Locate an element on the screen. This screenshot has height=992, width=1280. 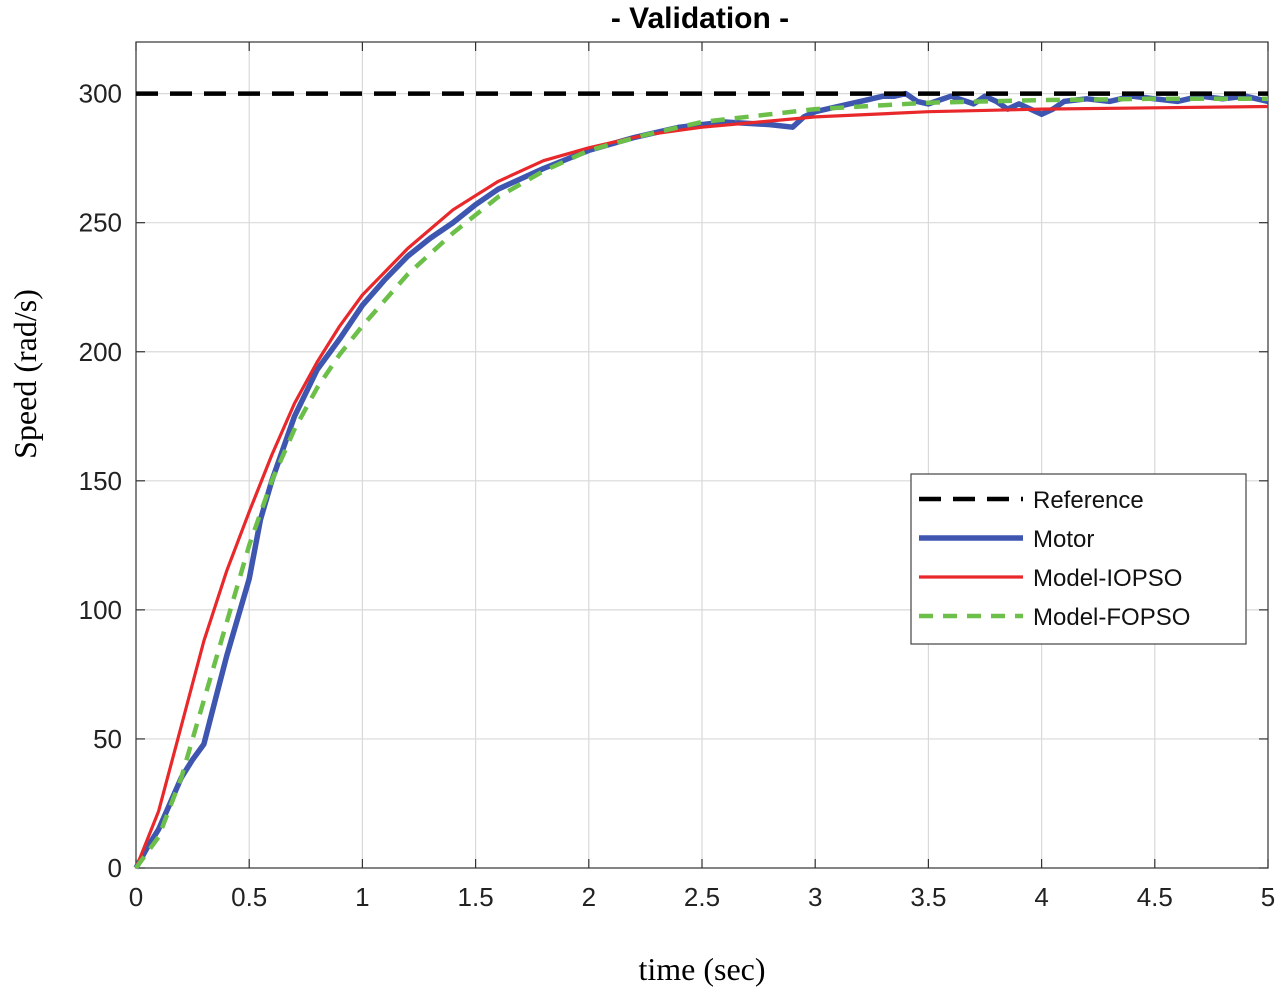
x-tick-label: 2.5 is located at coordinates (702, 897).